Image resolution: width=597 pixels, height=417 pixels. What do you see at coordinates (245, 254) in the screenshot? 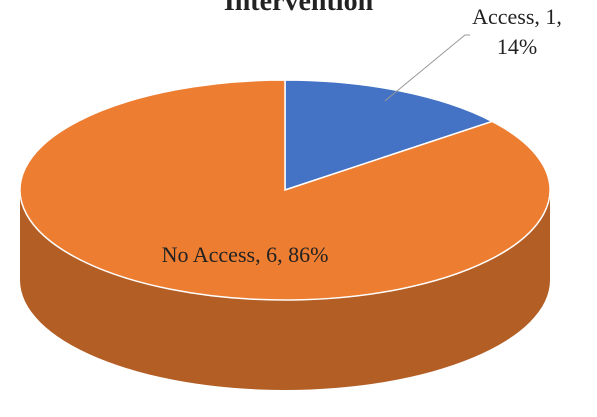
I see `data-label: No Access, 6, 86%` at bounding box center [245, 254].